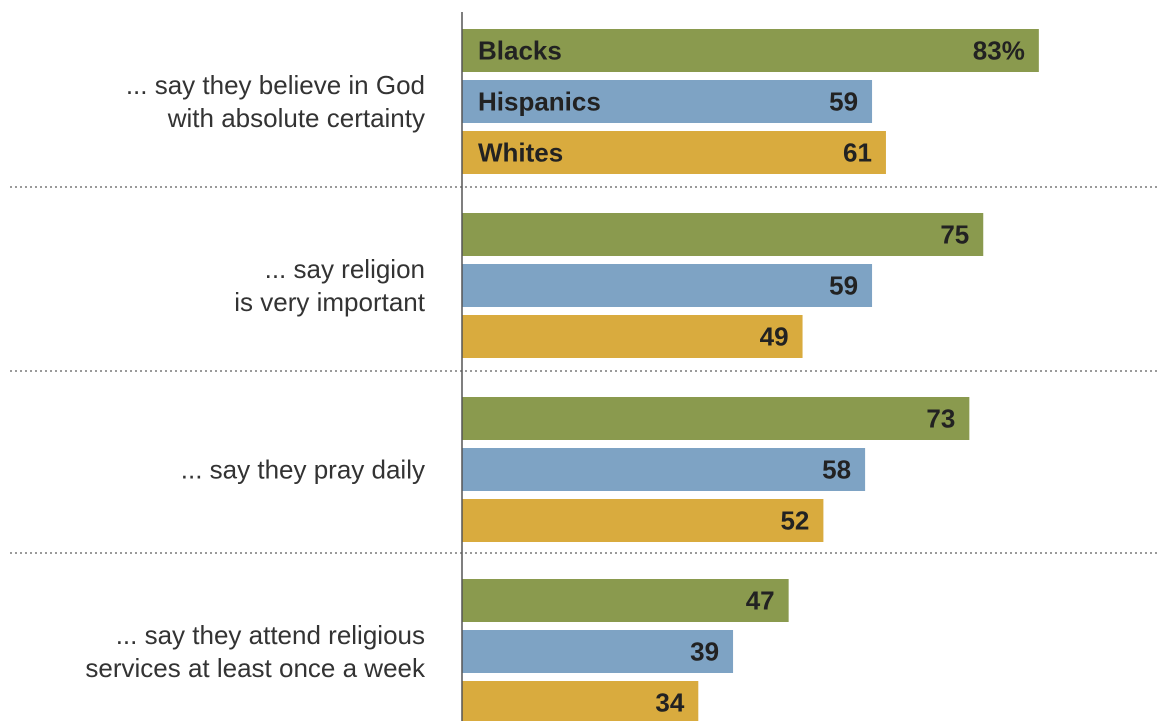 This screenshot has height=721, width=1160. Describe the element at coordinates (270, 635) in the screenshot. I see `category-label-4-line-1: ... say they attend religious` at that location.